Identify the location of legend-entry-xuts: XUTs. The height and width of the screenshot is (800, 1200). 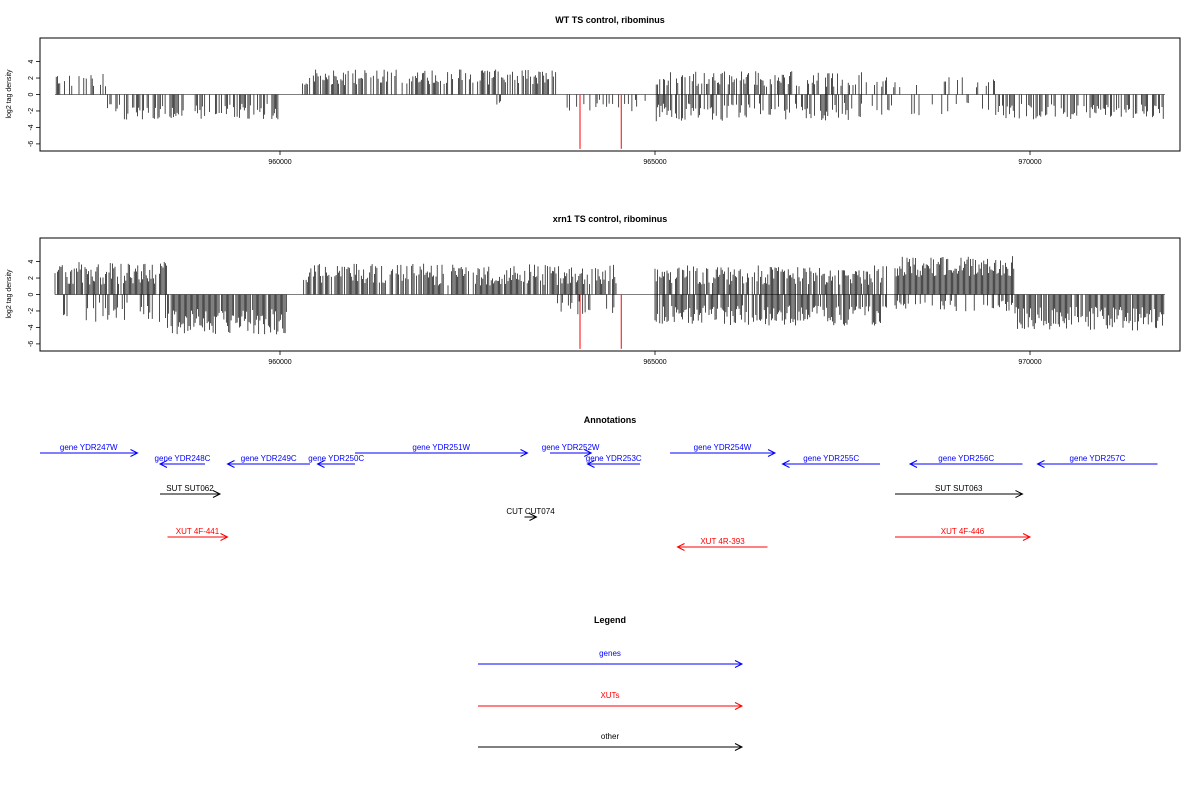
(611, 700).